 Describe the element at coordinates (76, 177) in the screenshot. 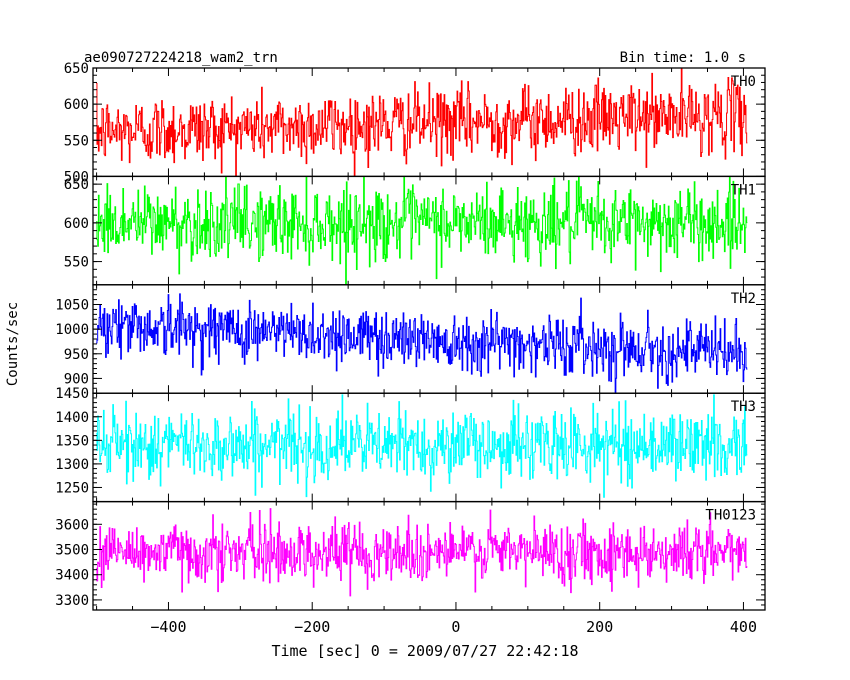

I see `y-tick-label: 500` at that location.